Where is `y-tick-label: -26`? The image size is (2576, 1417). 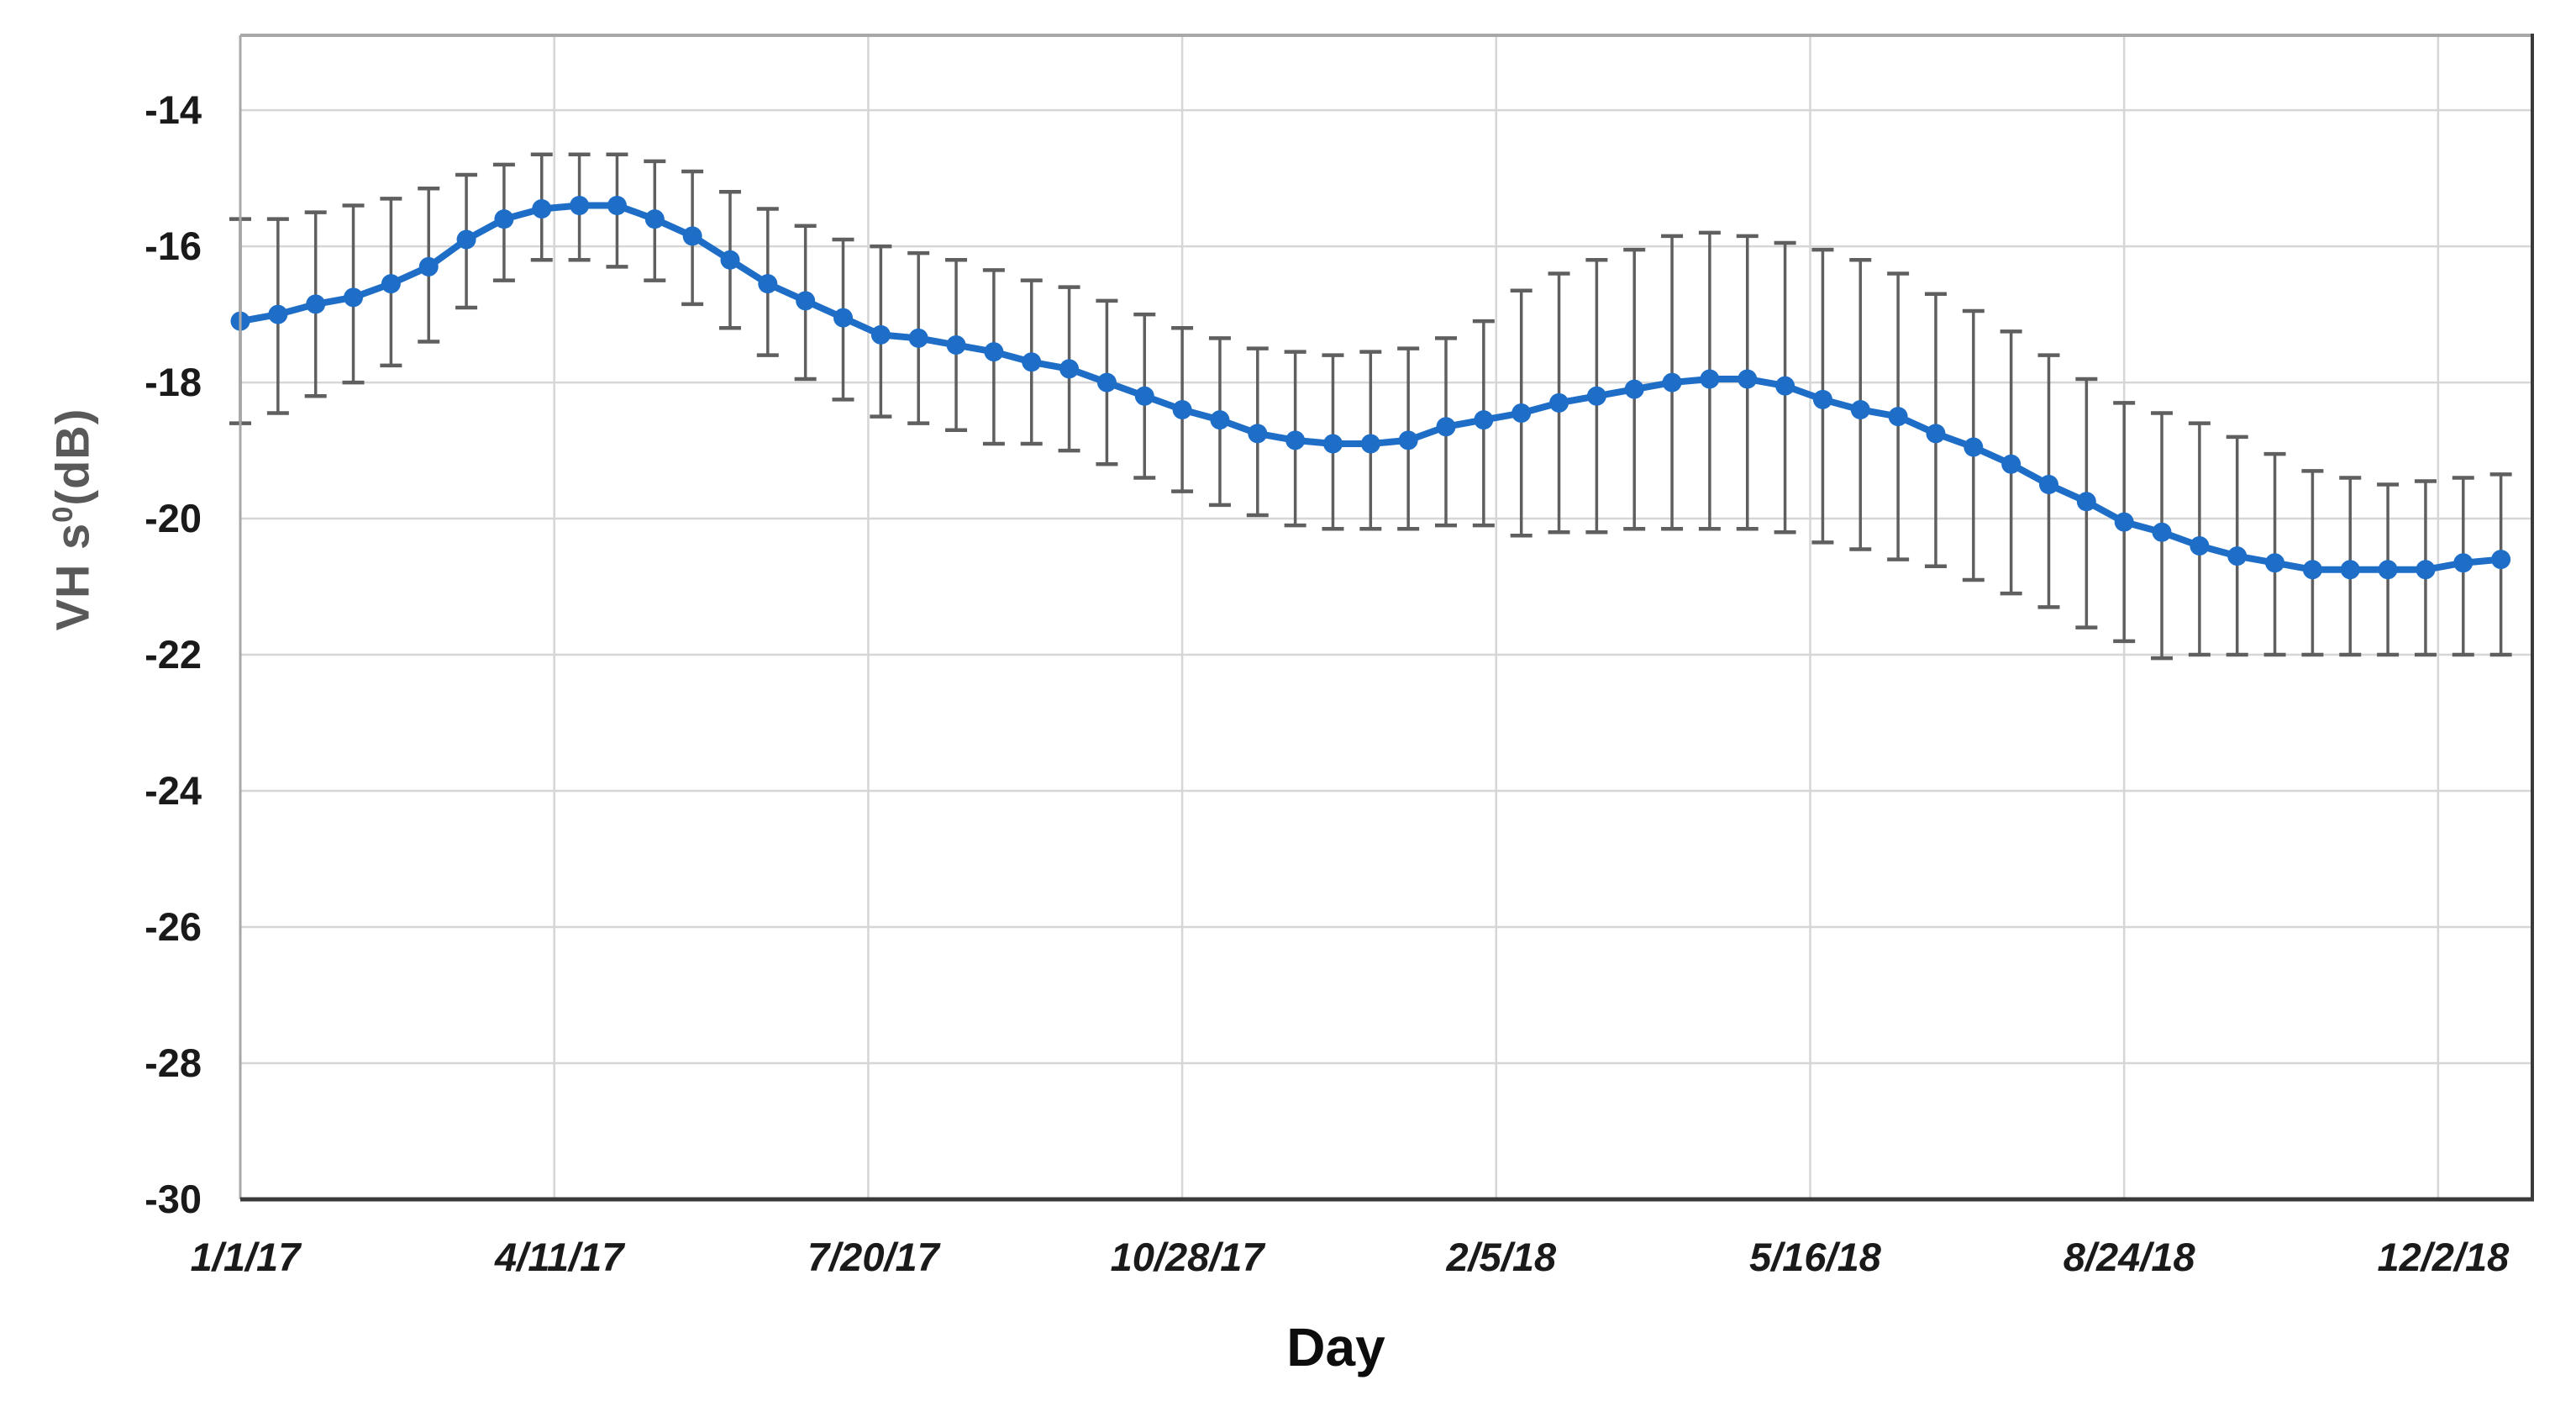
y-tick-label: -26 is located at coordinates (173, 926).